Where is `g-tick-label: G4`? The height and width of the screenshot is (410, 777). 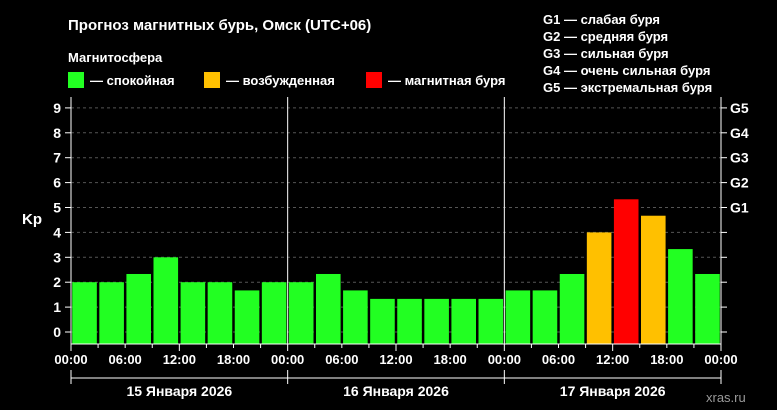 g-tick-label: G4 is located at coordinates (739, 133).